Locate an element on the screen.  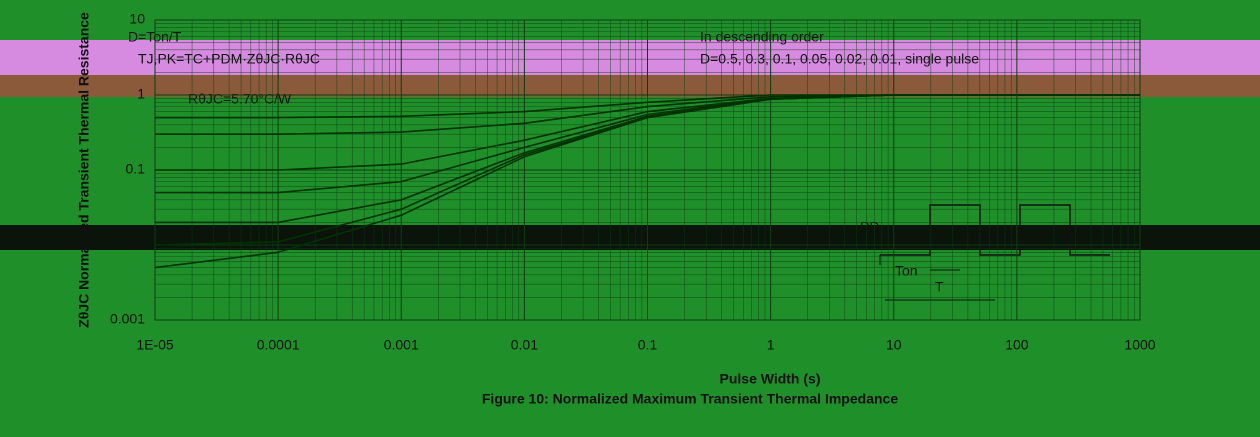
x-axis-label: Pulse Width (s) is located at coordinates (770, 379).